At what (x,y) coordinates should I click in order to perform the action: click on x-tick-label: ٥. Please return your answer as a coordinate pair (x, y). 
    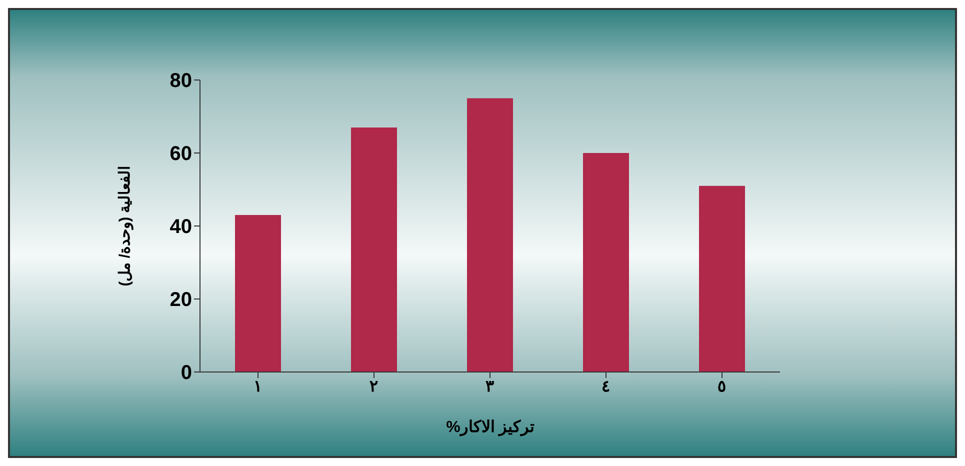
    Looking at the image, I should click on (722, 387).